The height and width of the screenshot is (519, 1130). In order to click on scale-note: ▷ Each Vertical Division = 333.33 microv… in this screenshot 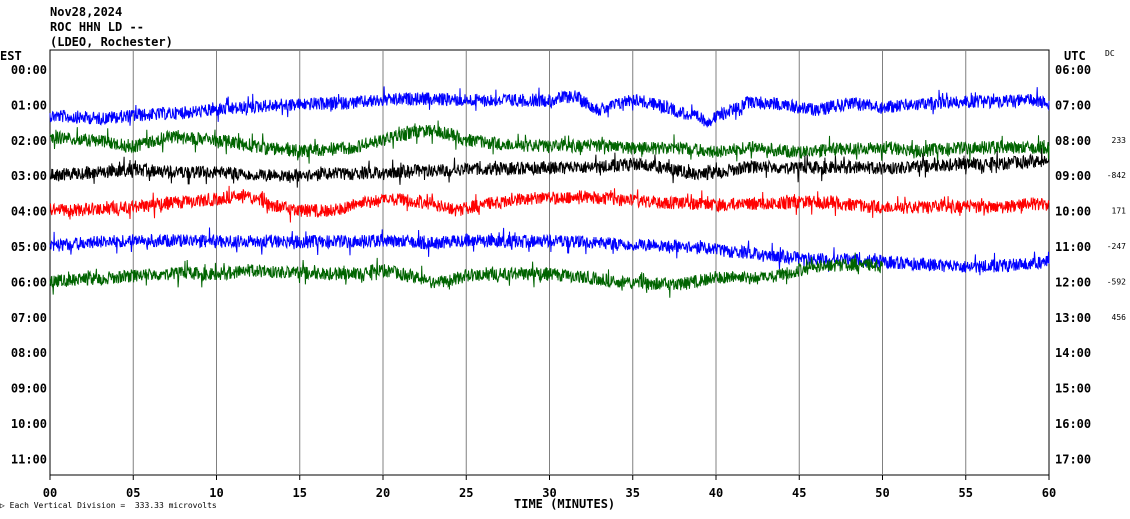, I will do `click(108, 505)`.